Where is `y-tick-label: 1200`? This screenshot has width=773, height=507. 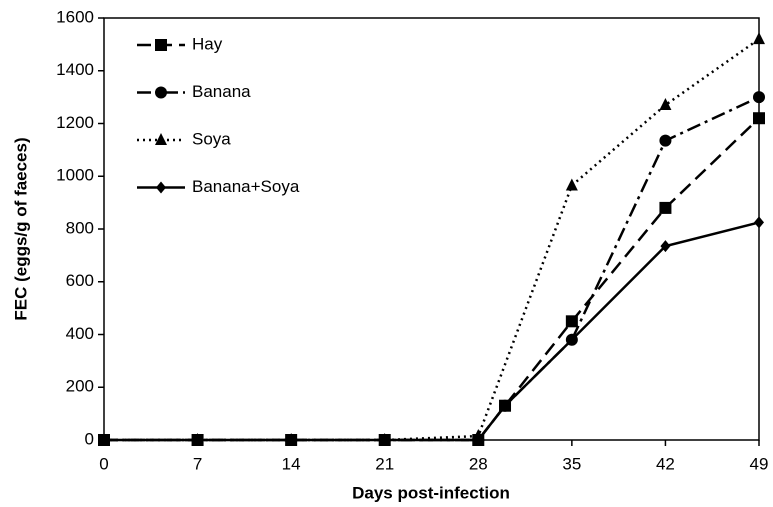 y-tick-label: 1200 is located at coordinates (75, 122).